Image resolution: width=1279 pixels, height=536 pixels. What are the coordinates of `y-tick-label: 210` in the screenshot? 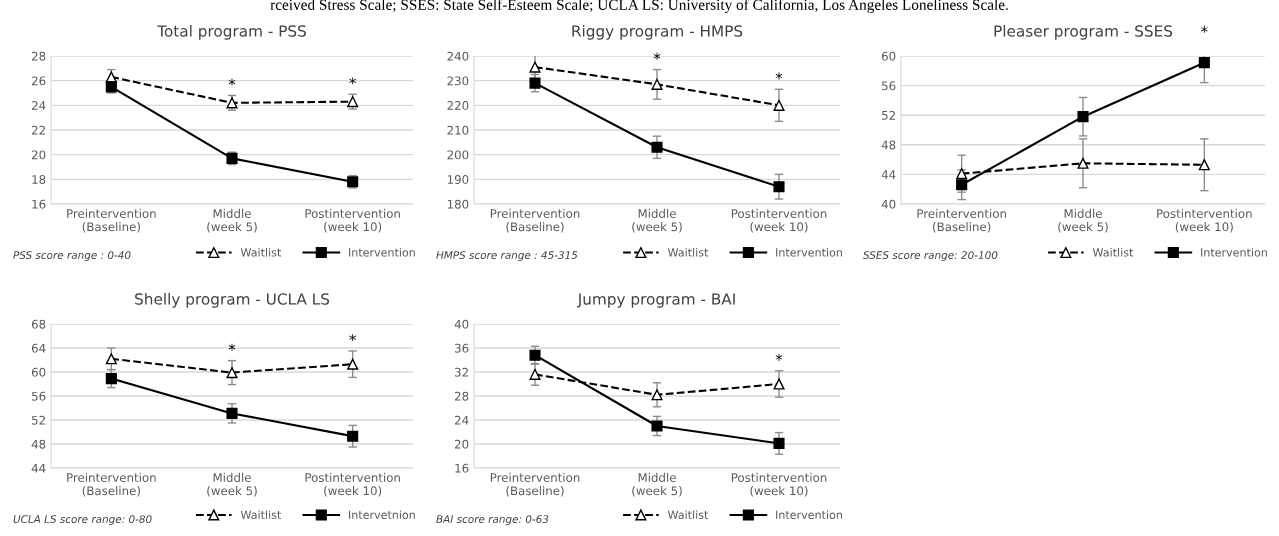 It's located at (458, 130).